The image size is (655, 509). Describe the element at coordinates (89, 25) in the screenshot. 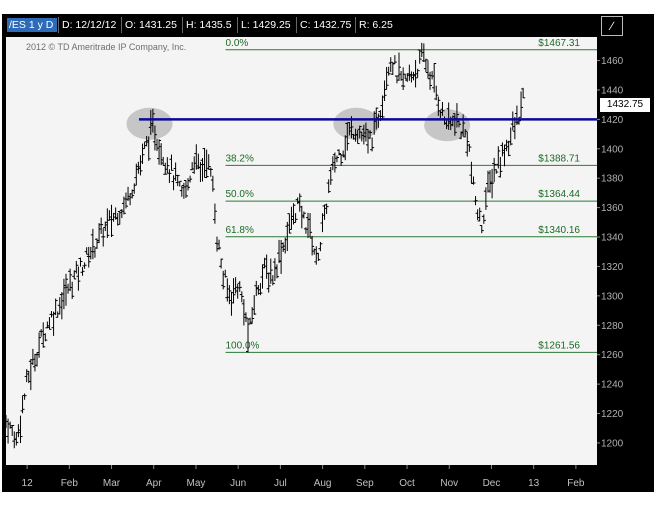

I see `date-readout: D: 12/12/12` at that location.